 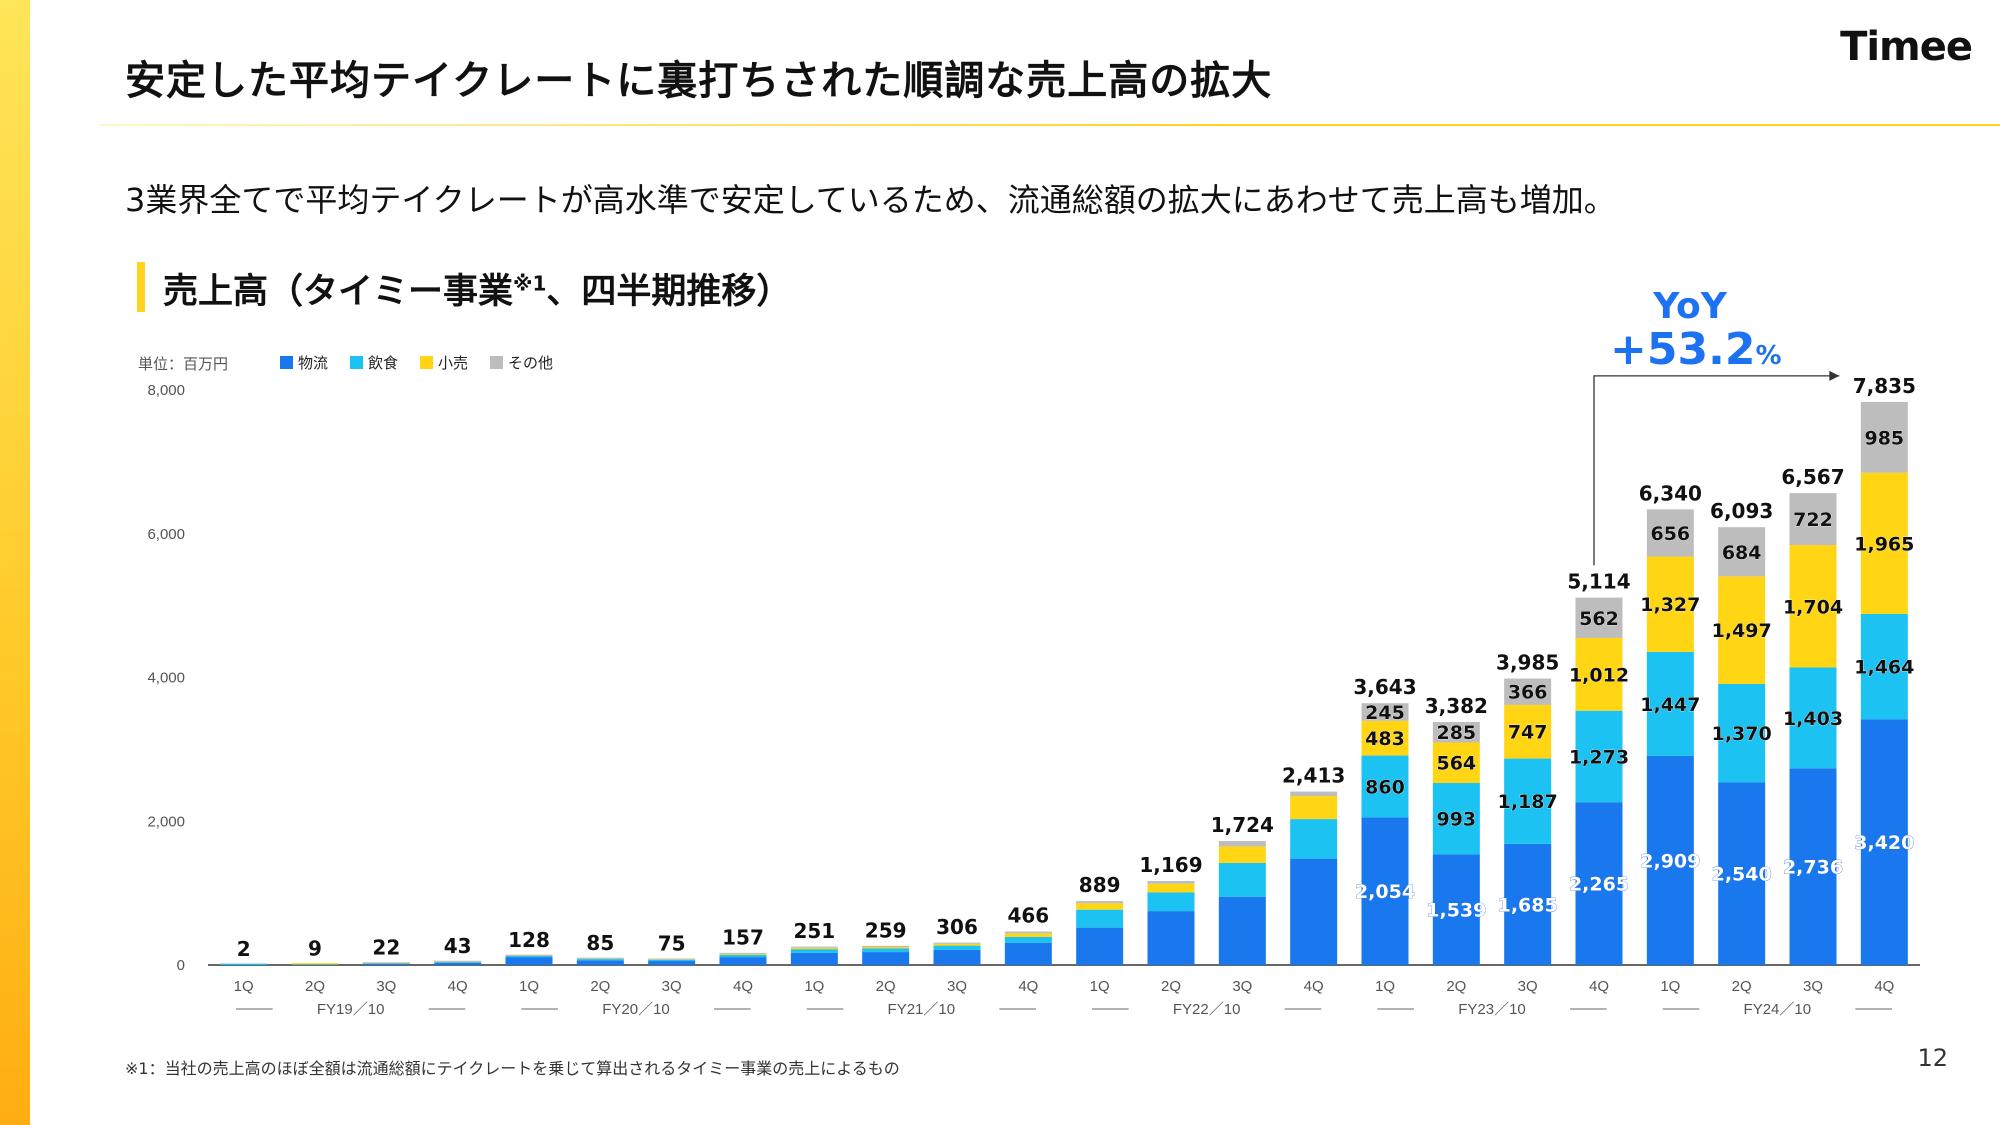 I want to click on legend-swatch-retail, so click(x=427, y=362).